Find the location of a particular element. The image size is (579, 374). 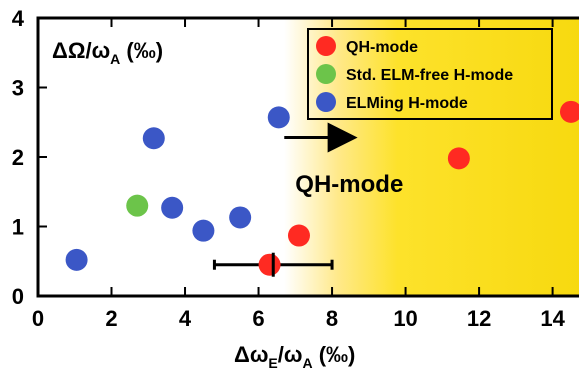

legend: QH-mode Std. ELM-free H-mode ELMing H-mode is located at coordinates (430, 74).